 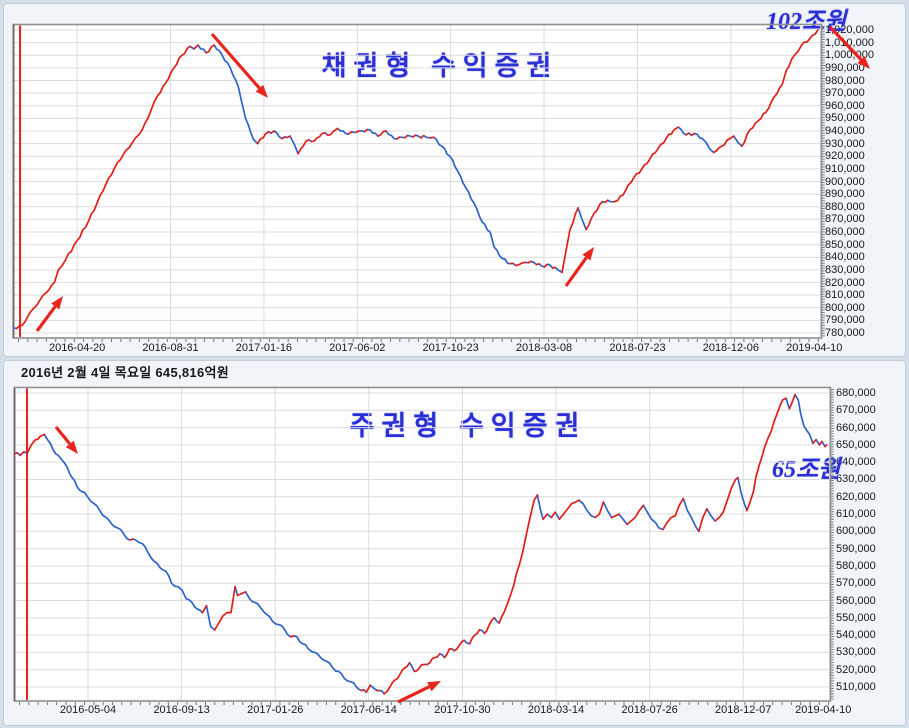 I want to click on y-axis-label: 530,000, so click(x=856, y=652).